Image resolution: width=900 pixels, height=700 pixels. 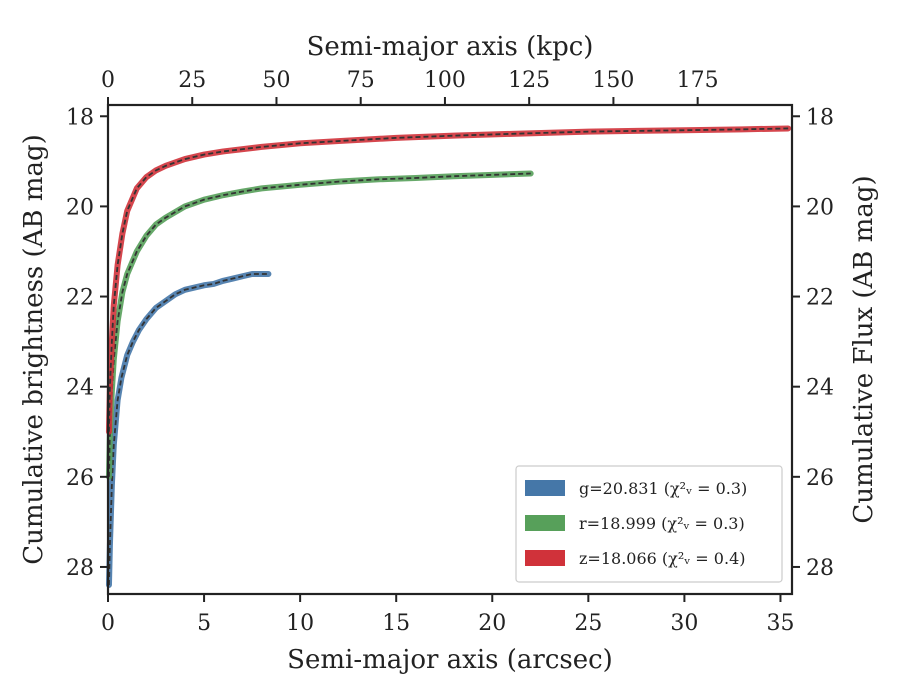 I want to click on top-x-tick-label: 75, so click(x=361, y=80).